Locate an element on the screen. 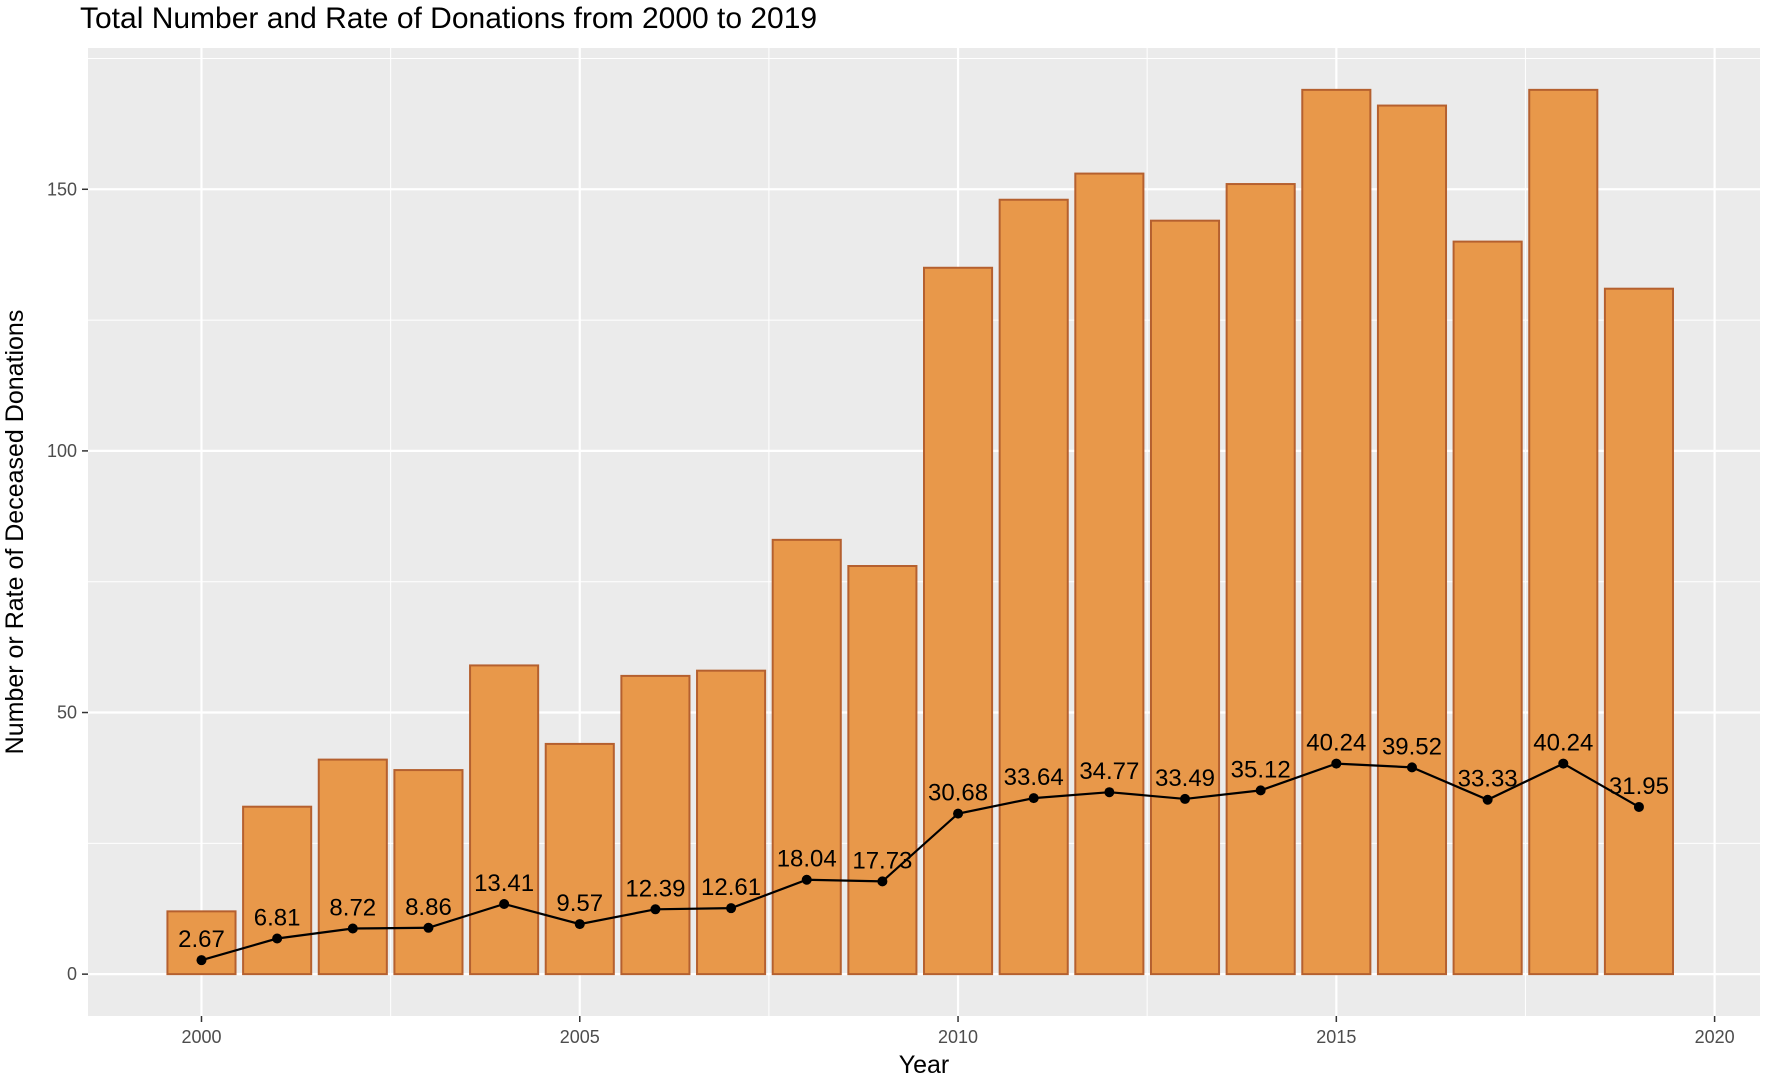 The height and width of the screenshot is (1076, 1772). data-label-2010: 30.68 is located at coordinates (958, 793).